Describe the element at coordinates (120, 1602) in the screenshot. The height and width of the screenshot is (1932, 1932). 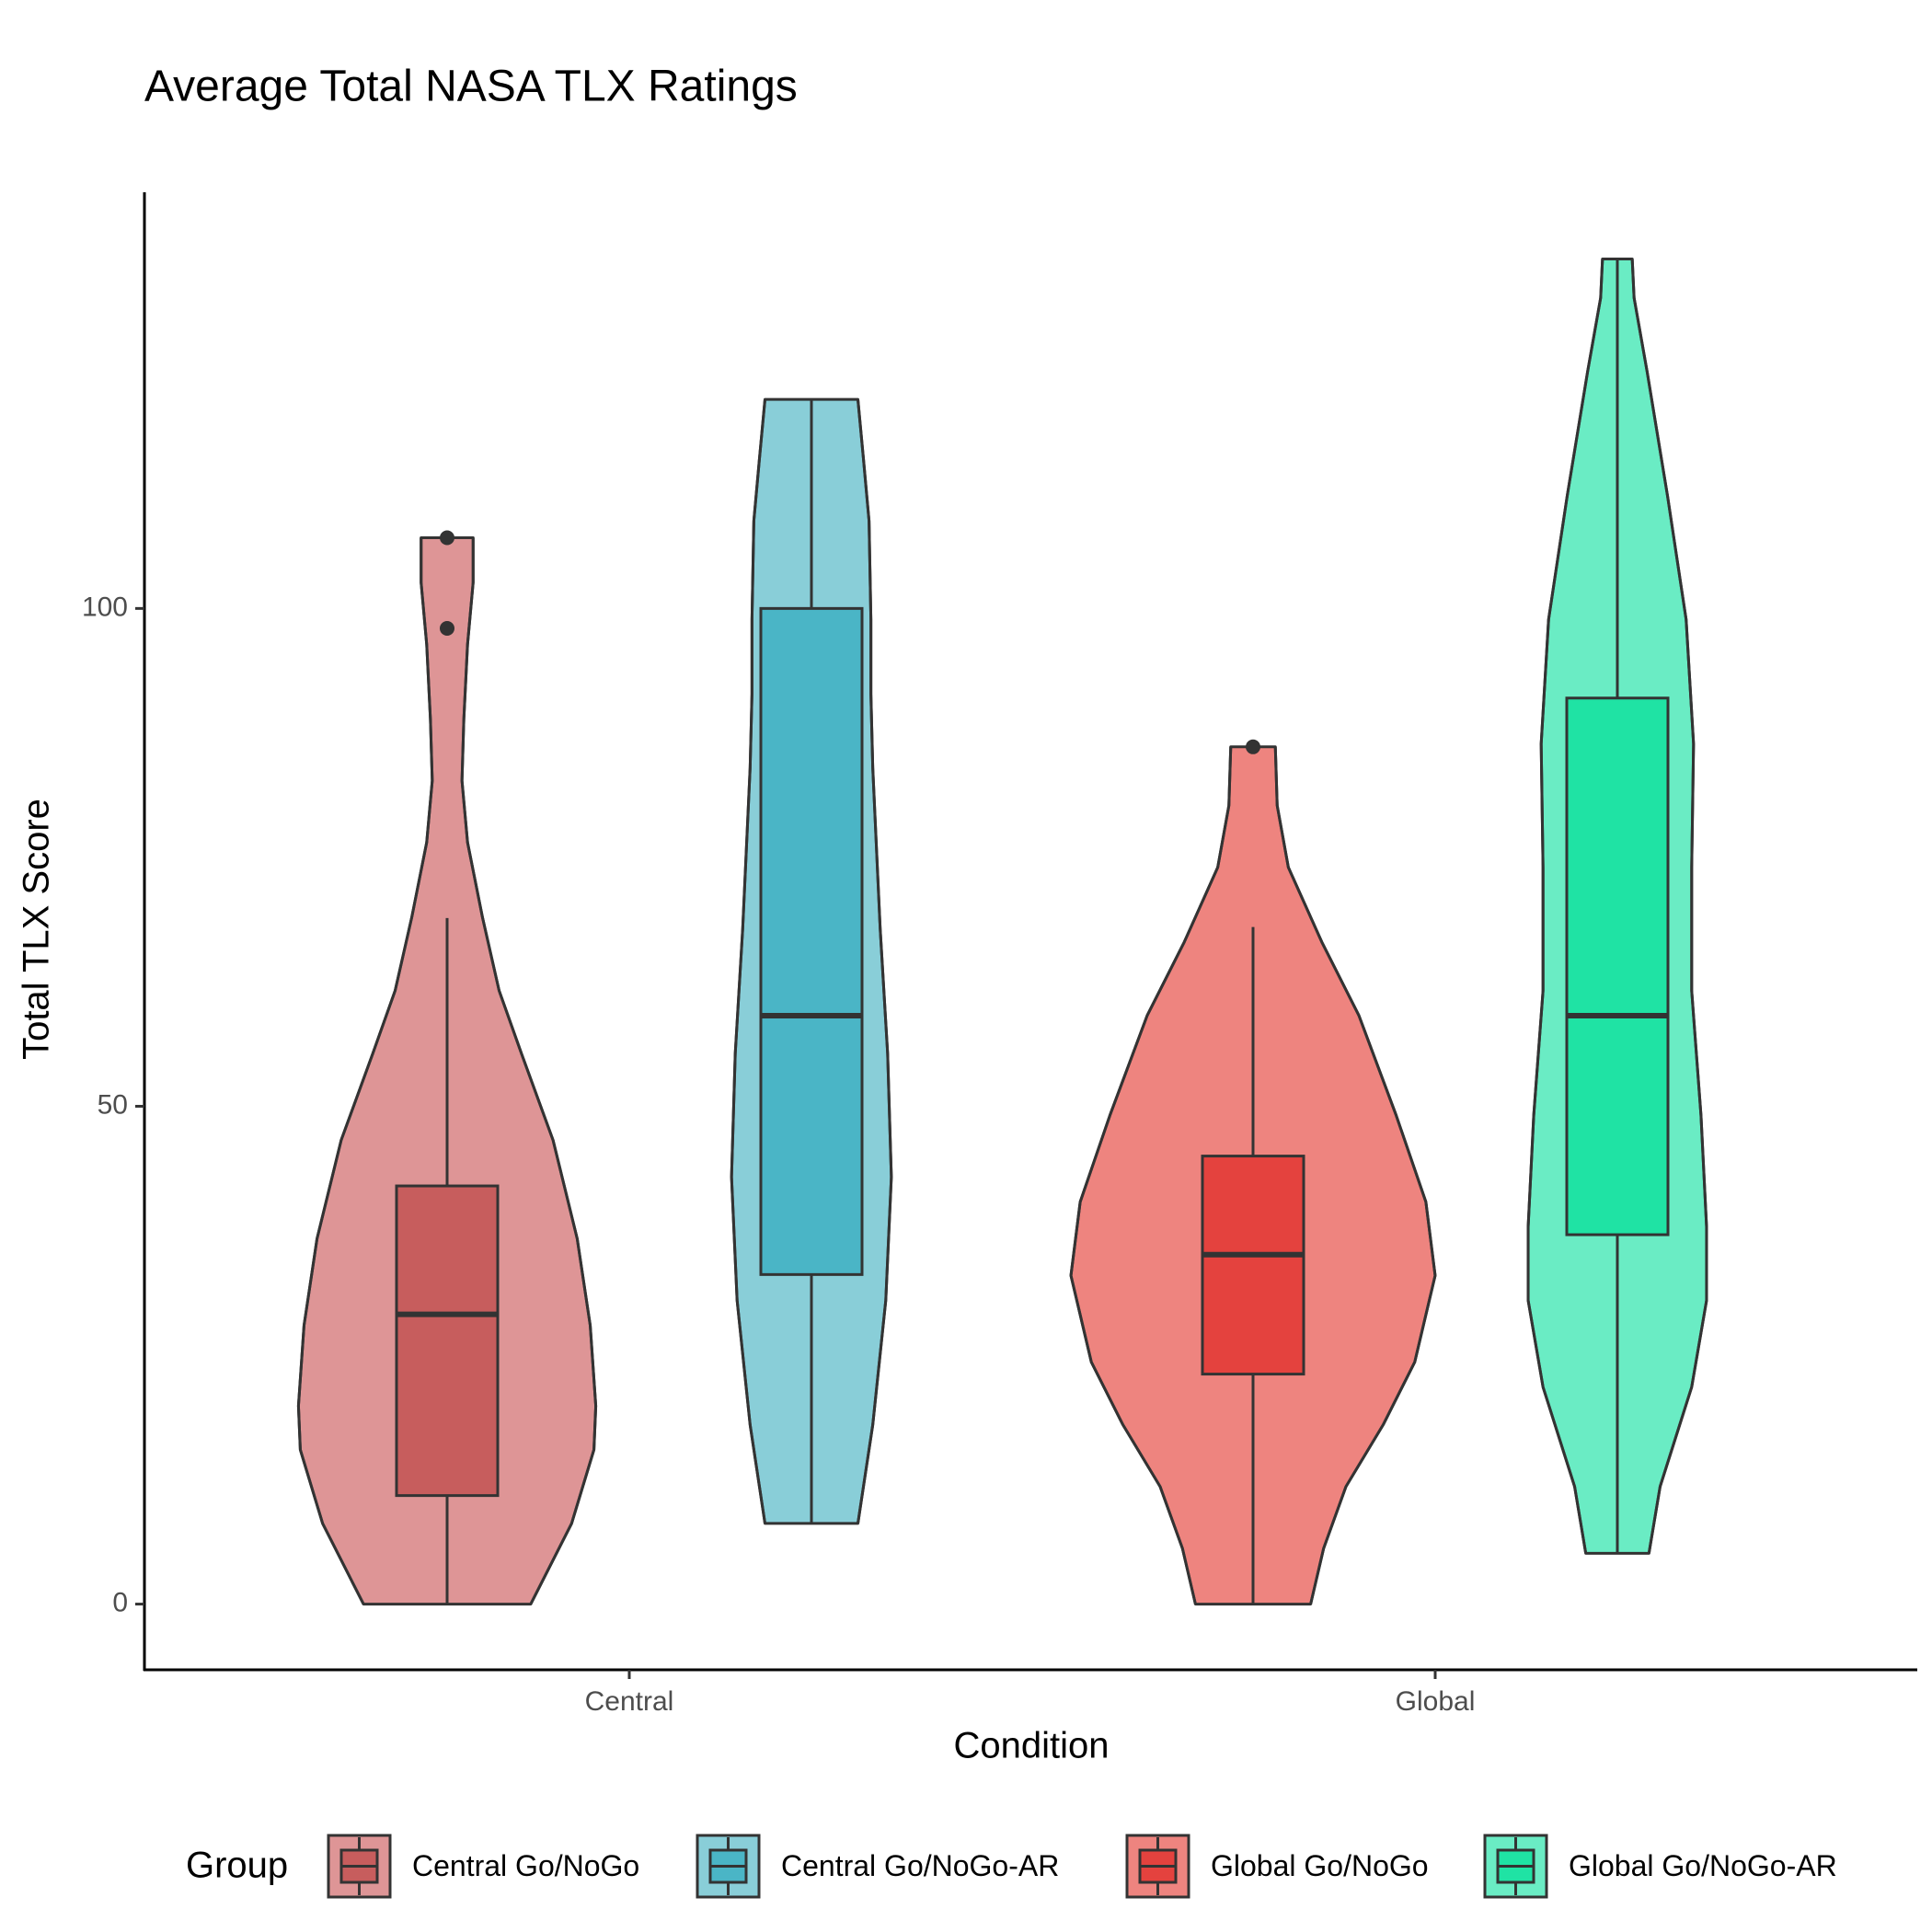
I see `y-tick-label: 0` at that location.